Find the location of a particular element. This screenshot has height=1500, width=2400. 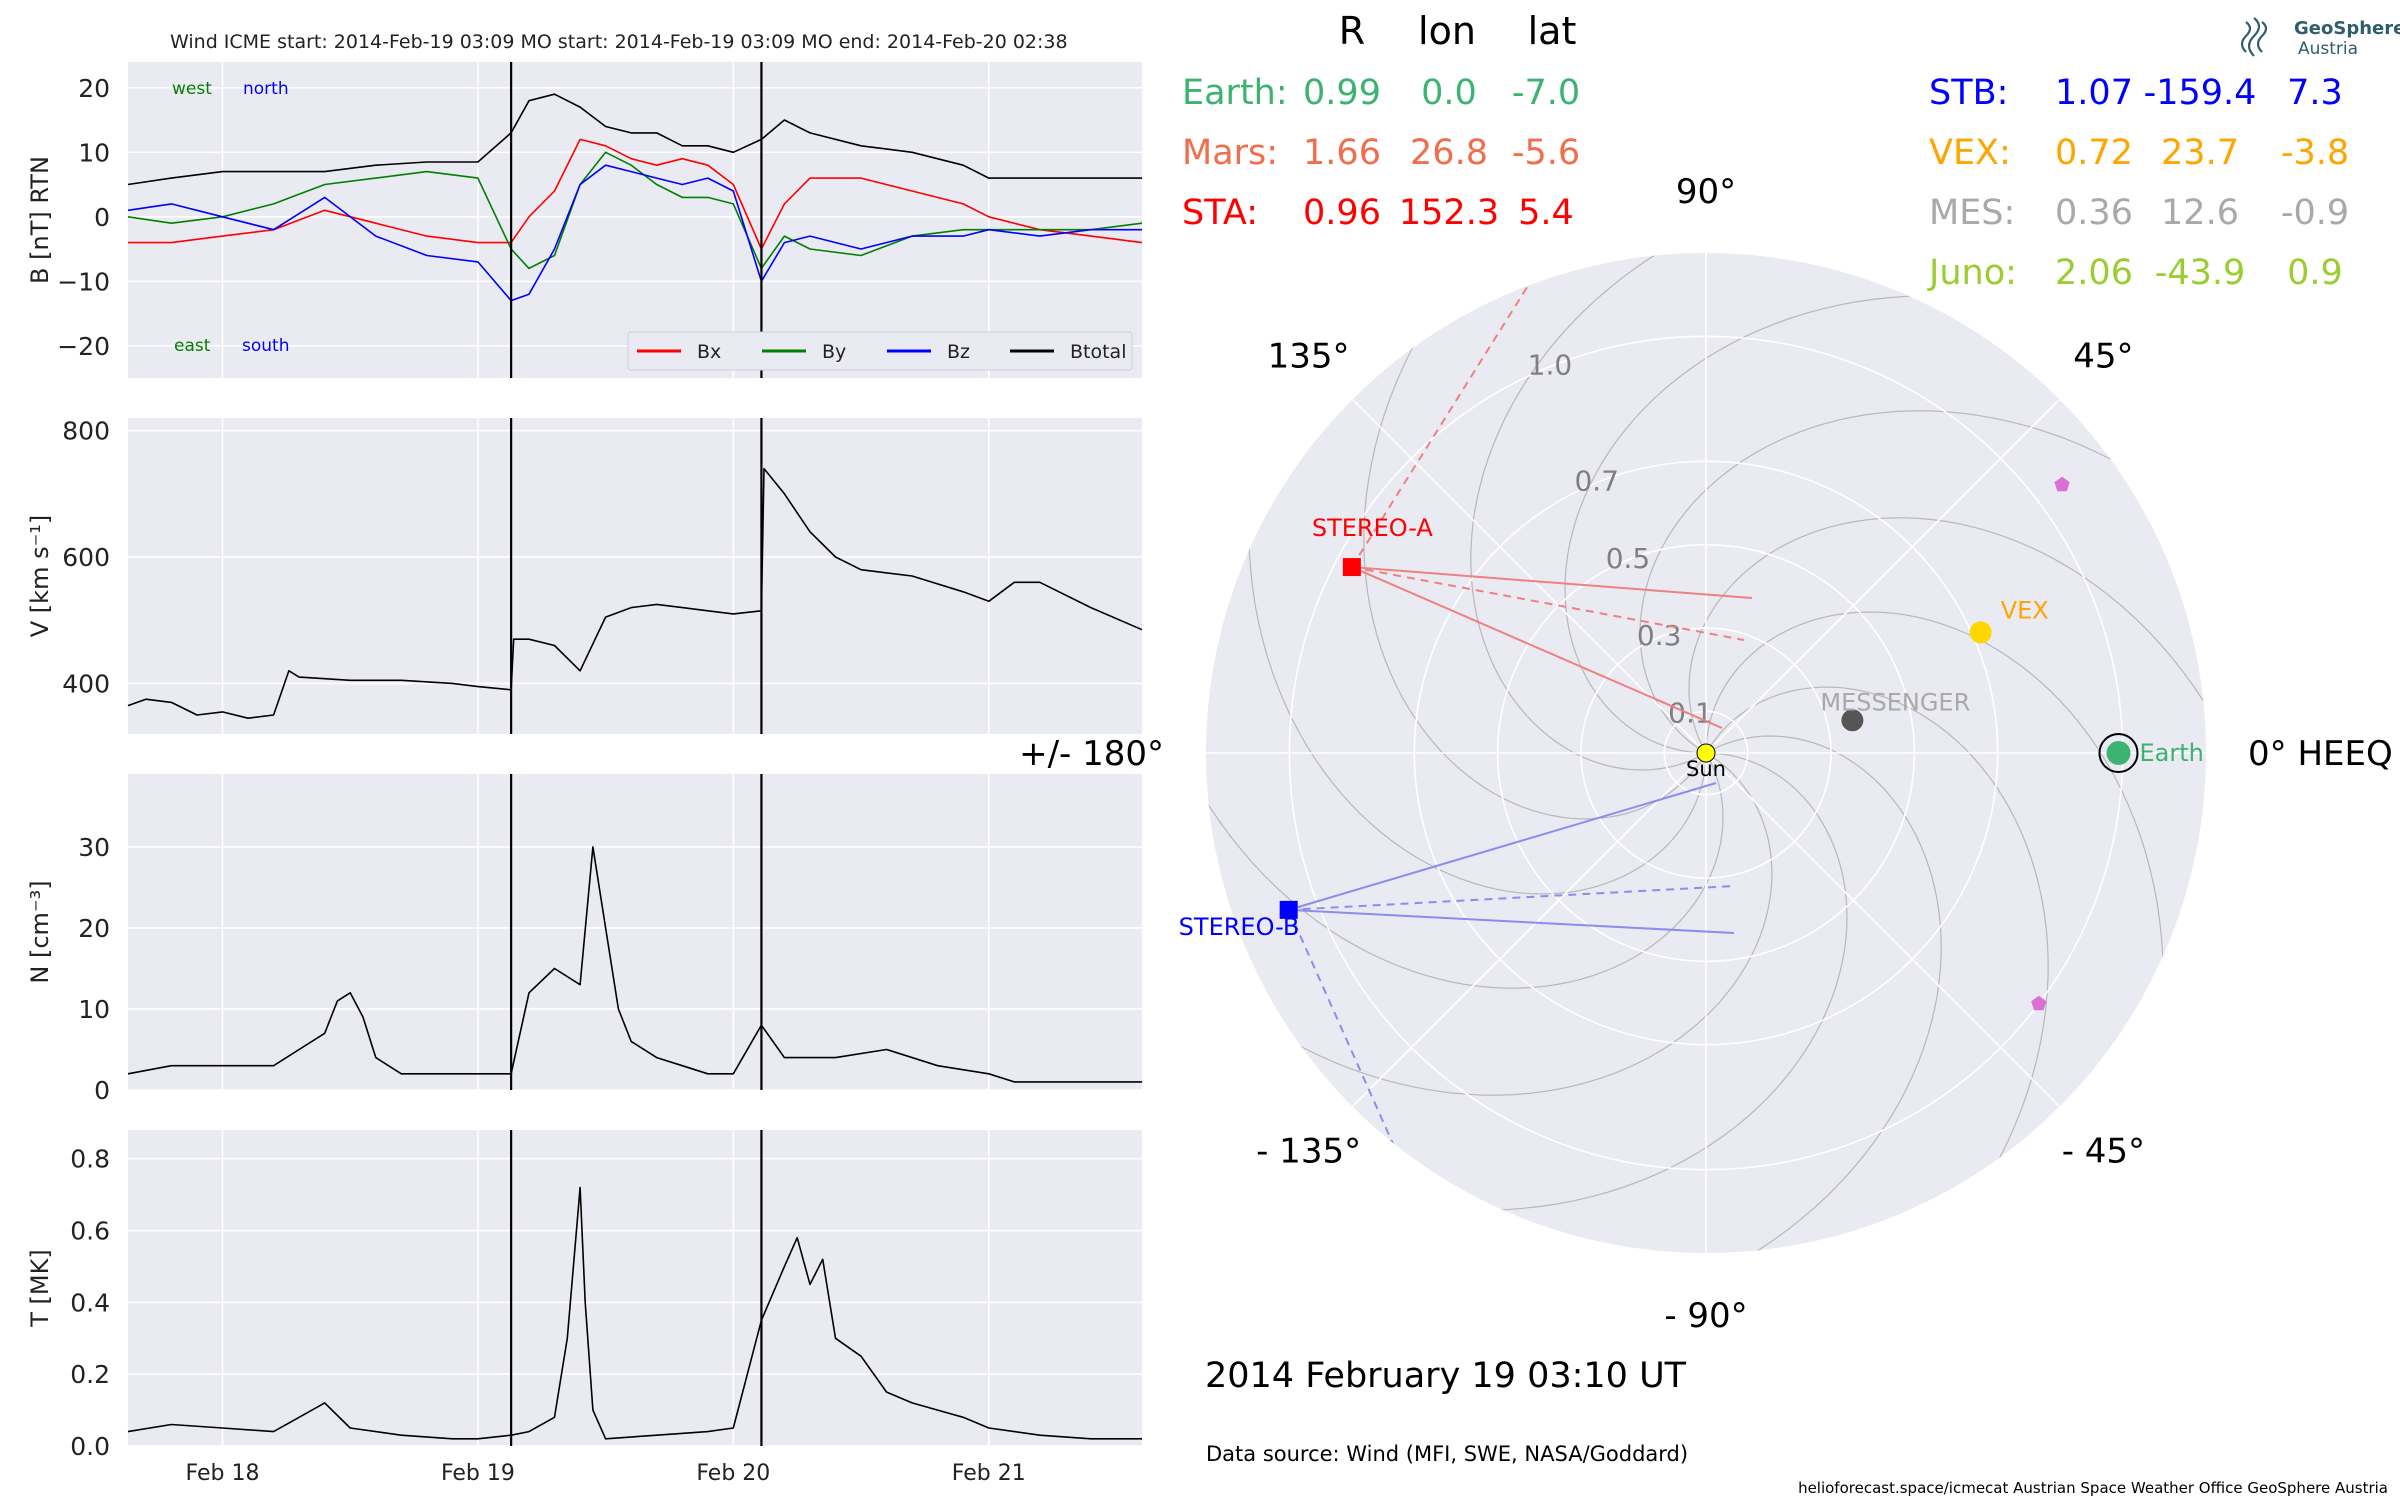

annotation-south: south is located at coordinates (265, 346).